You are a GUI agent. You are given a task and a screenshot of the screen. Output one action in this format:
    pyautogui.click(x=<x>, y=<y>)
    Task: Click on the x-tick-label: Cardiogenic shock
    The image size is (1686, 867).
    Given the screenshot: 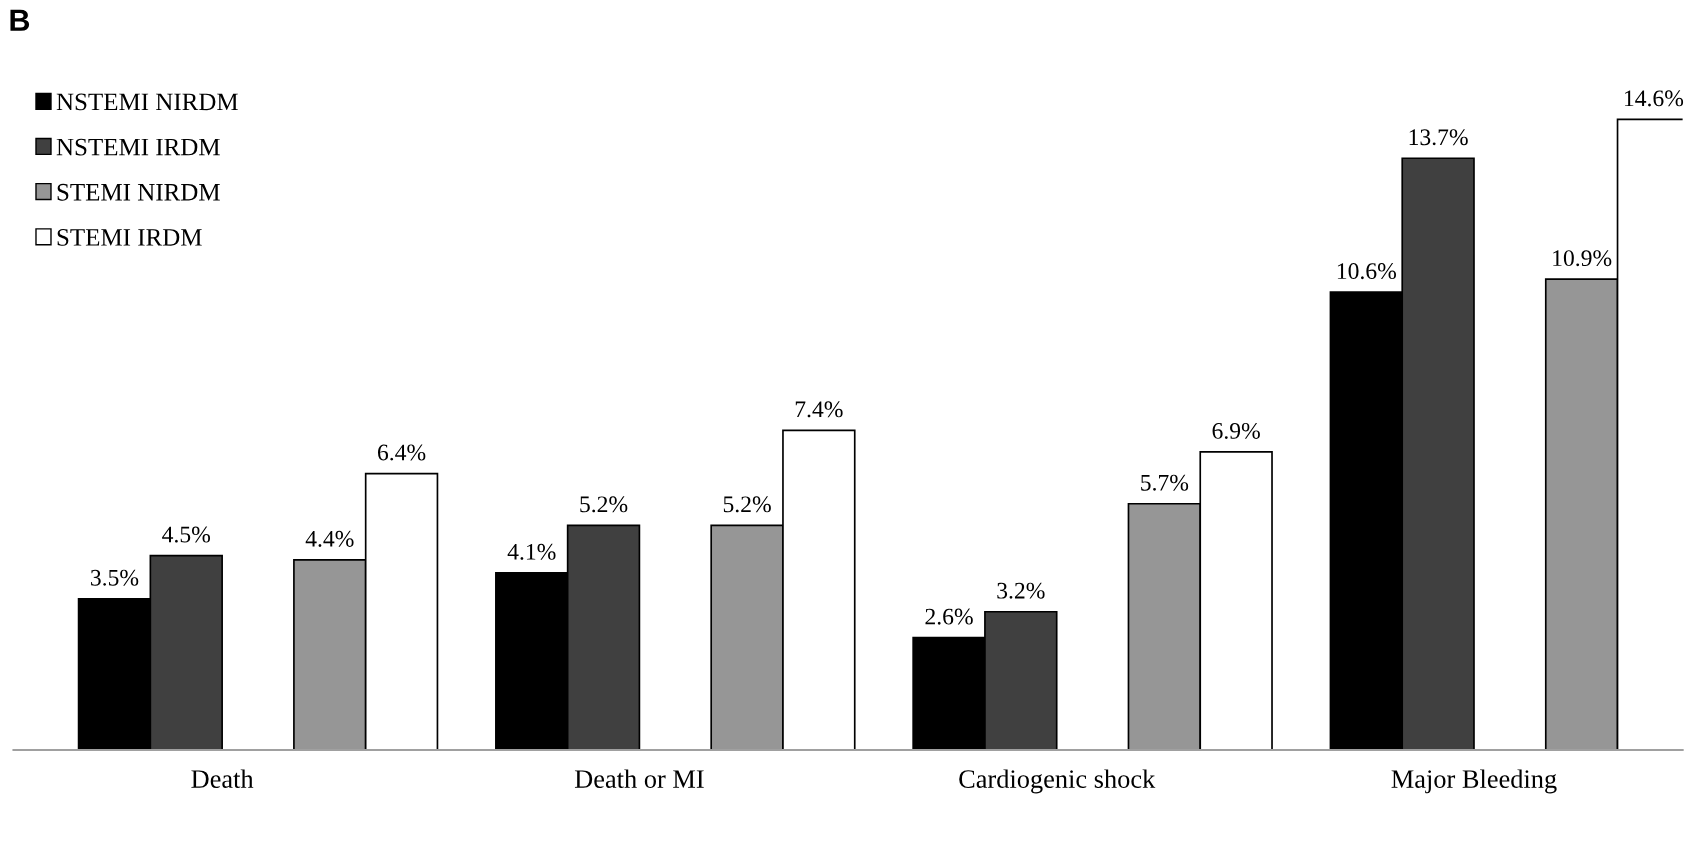 What is the action you would take?
    pyautogui.click(x=1057, y=781)
    